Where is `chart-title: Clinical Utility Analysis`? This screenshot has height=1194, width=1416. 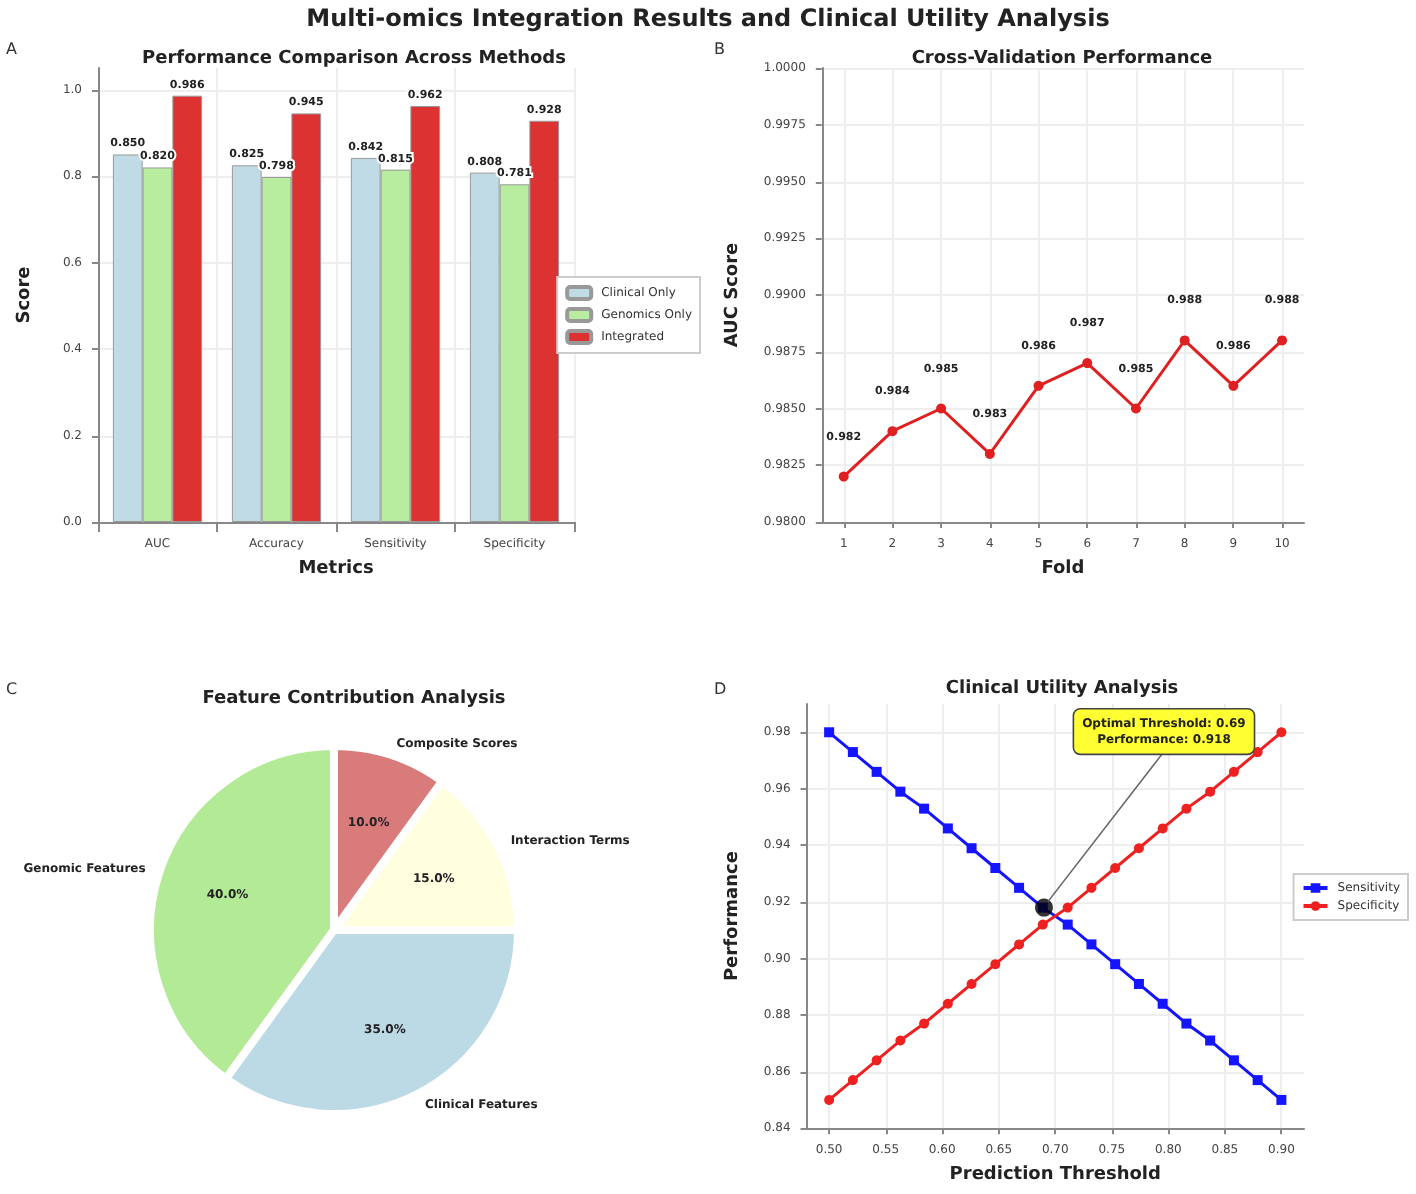 chart-title: Clinical Utility Analysis is located at coordinates (1062, 689).